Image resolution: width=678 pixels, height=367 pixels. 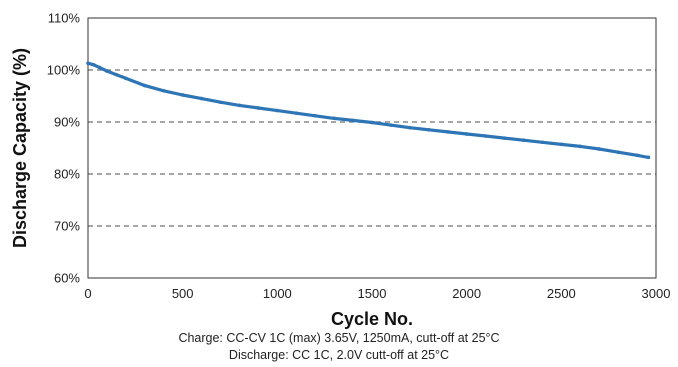 I want to click on y-tick-labels: 60% 70% 80% 90% 100% 110%, so click(x=64, y=148).